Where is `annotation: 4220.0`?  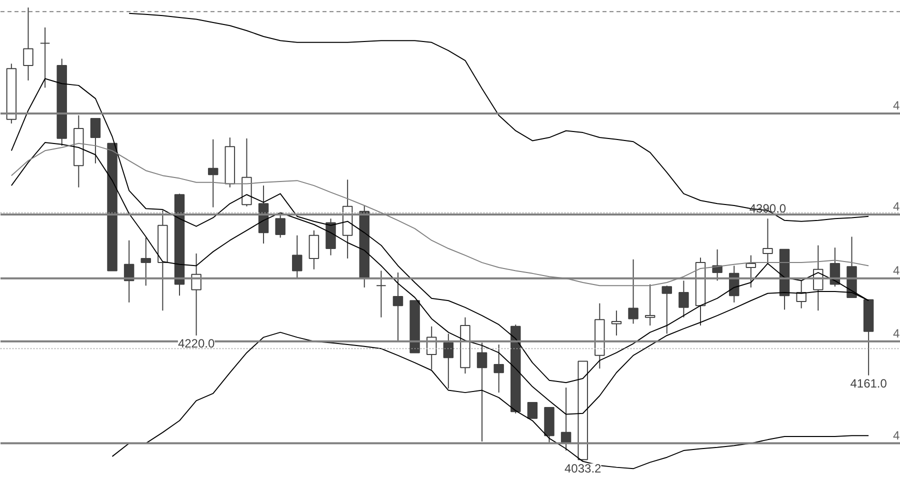
annotation: 4220.0 is located at coordinates (196, 343).